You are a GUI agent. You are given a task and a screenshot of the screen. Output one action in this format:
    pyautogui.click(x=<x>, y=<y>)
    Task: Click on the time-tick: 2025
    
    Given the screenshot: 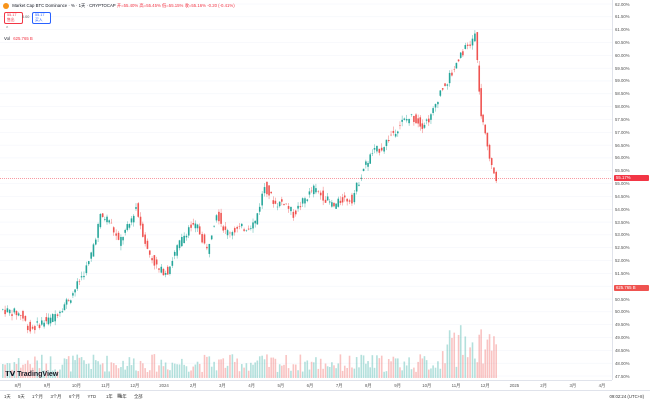 What is the action you would take?
    pyautogui.click(x=514, y=385)
    